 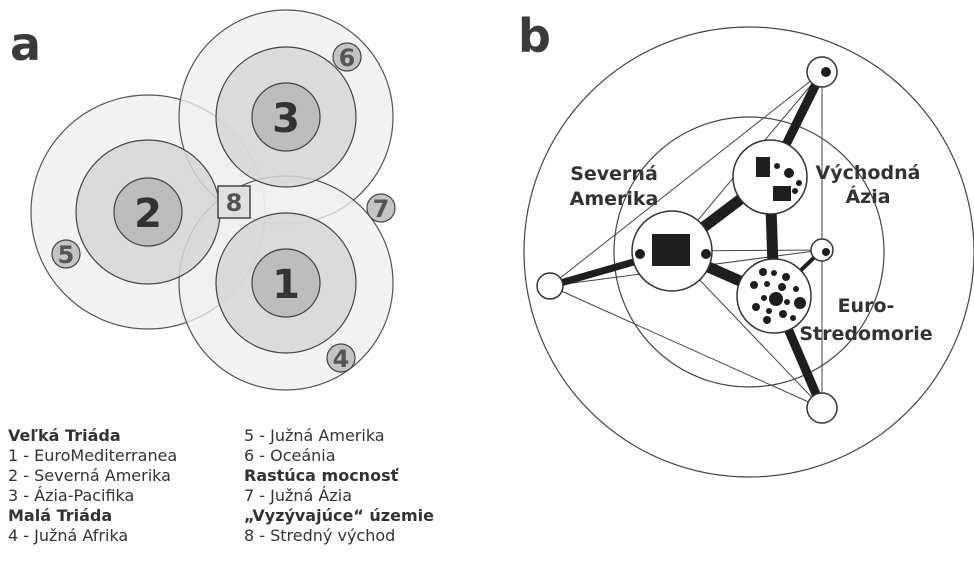 I want to click on legend-heading: Rastúca mocnosť, so click(x=321, y=475).